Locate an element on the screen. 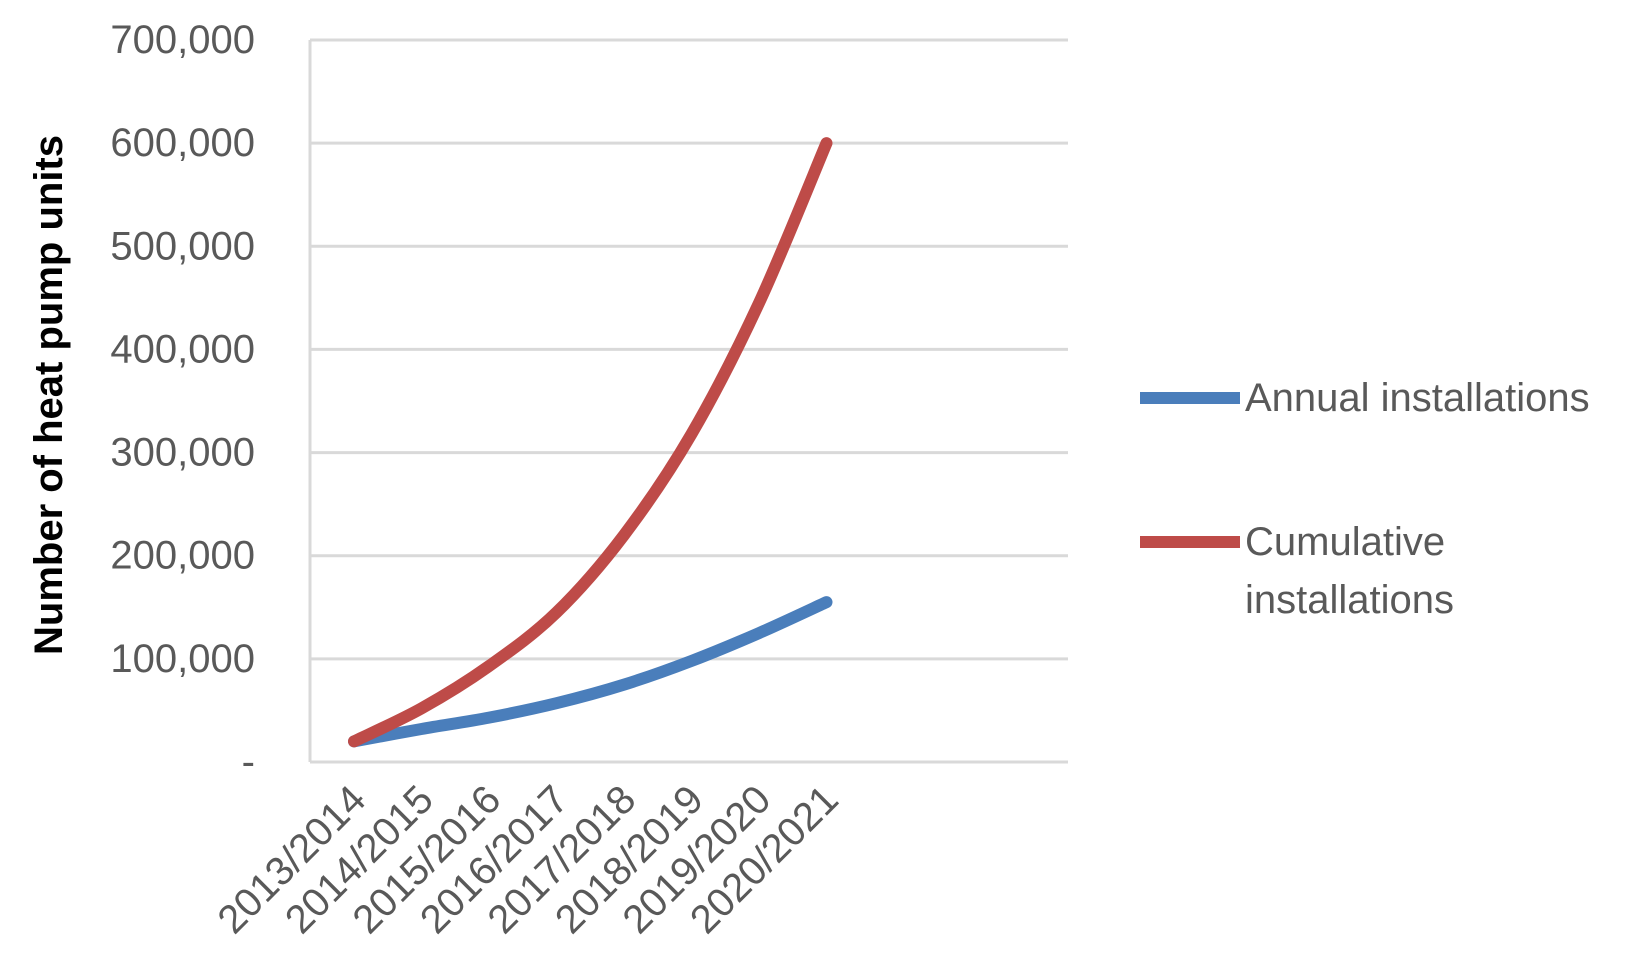 The width and height of the screenshot is (1630, 975). legend-label-cumulative-installations: Cumulative is located at coordinates (1345, 542).